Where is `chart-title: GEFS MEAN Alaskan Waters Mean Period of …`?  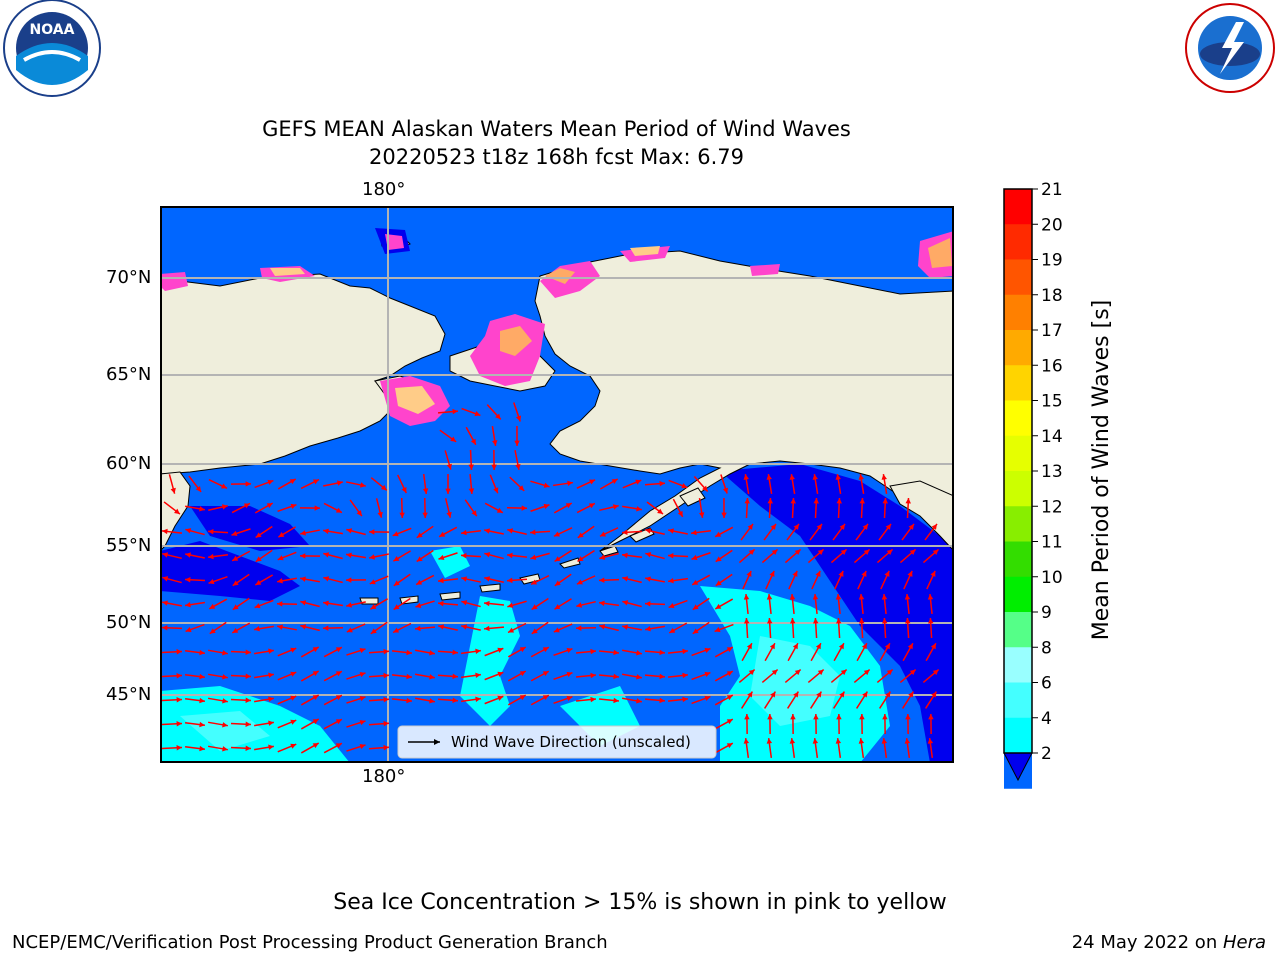
chart-title: GEFS MEAN Alaskan Waters Mean Period of … is located at coordinates (556, 129).